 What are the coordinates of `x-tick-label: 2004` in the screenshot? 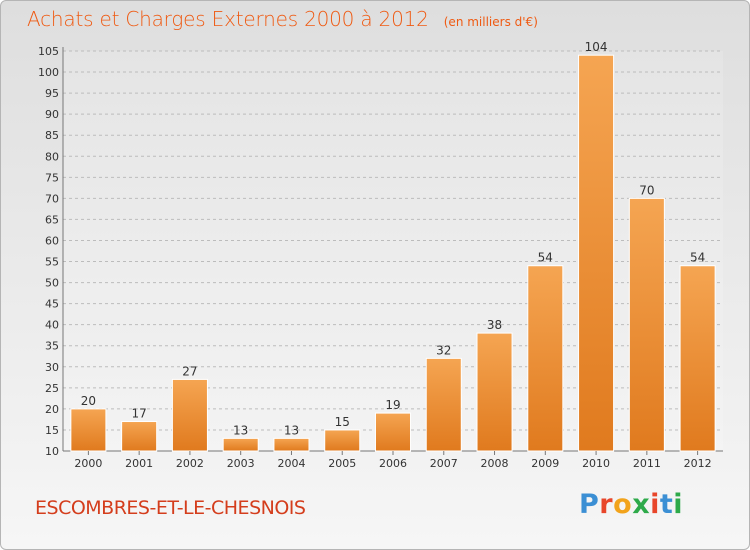 It's located at (291, 463).